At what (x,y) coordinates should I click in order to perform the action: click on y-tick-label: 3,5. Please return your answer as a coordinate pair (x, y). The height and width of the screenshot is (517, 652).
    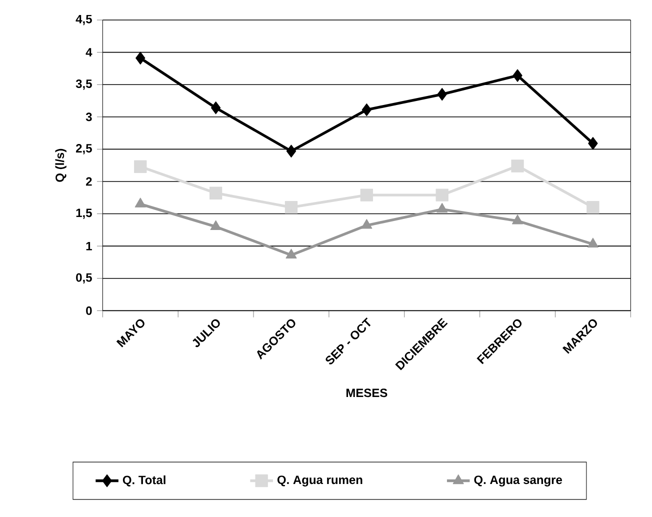
    Looking at the image, I should click on (84, 84).